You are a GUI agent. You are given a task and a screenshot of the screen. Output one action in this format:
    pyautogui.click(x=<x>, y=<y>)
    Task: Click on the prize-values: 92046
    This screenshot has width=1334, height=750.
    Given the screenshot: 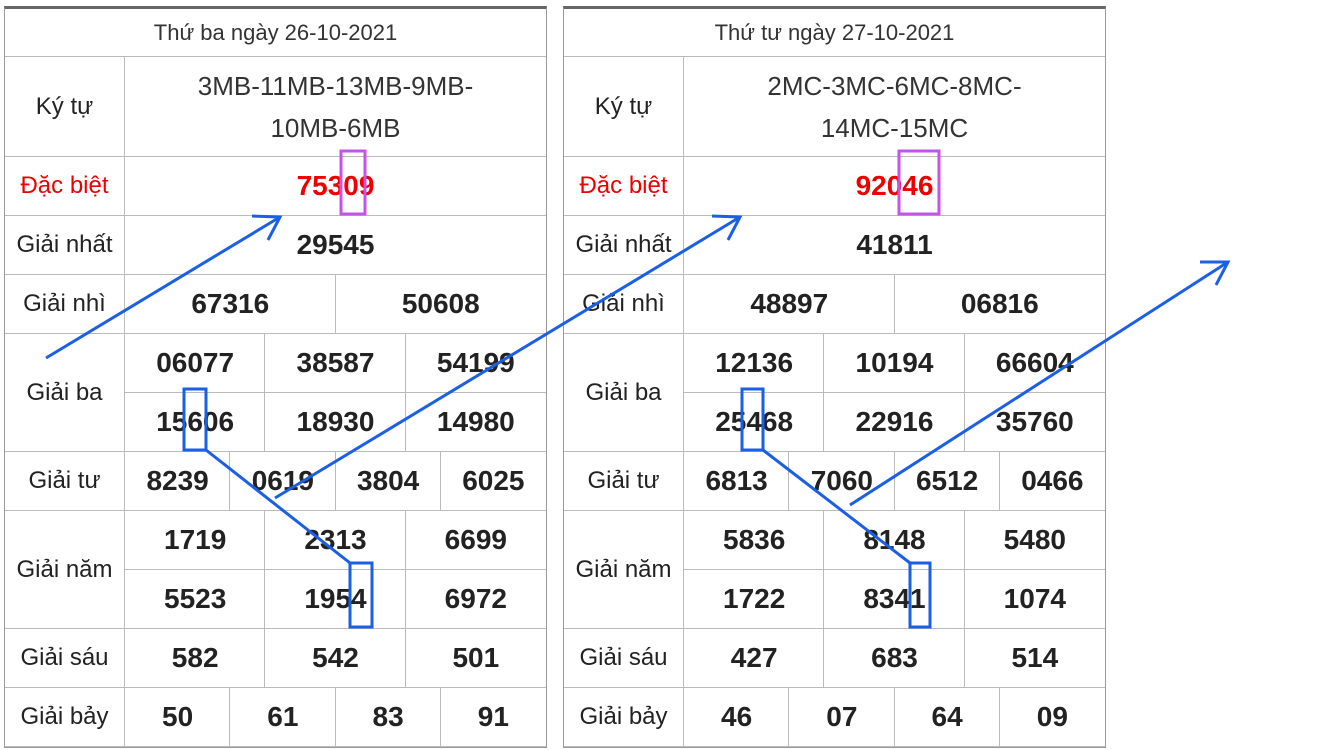 What is the action you would take?
    pyautogui.click(x=894, y=185)
    